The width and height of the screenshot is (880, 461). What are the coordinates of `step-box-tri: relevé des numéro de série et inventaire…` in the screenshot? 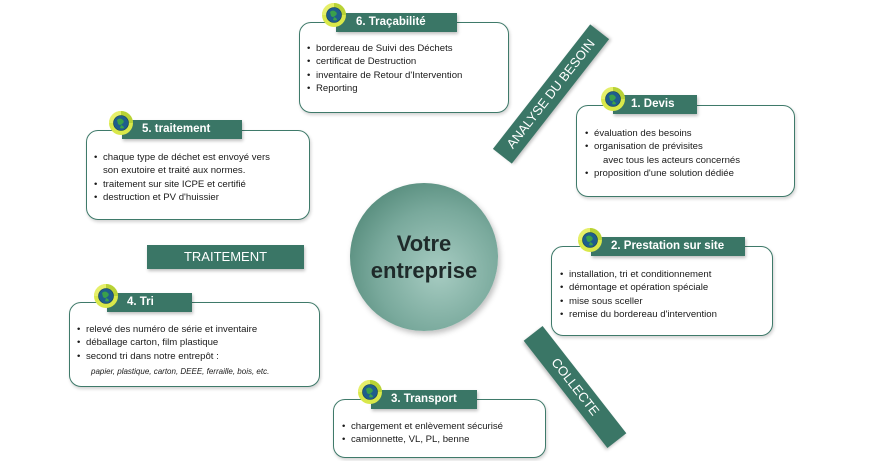 It's located at (194, 344).